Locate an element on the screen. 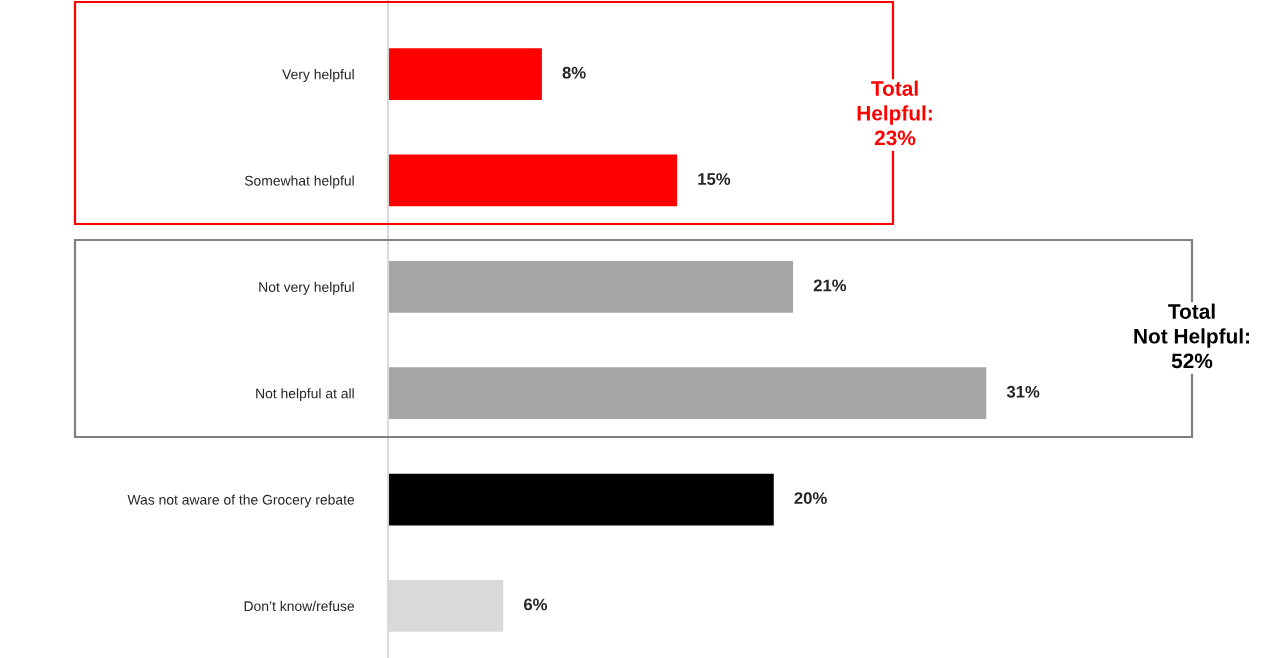 Image resolution: width=1282 pixels, height=658 pixels. annotation: Total Helpful: 23% is located at coordinates (894, 113).